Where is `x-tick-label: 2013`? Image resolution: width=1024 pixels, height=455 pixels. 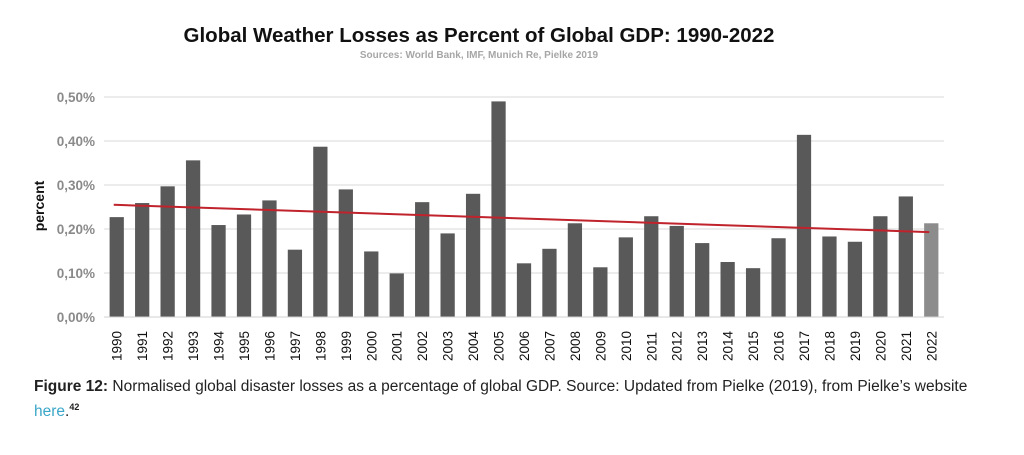
x-tick-label: 2013 is located at coordinates (702, 346).